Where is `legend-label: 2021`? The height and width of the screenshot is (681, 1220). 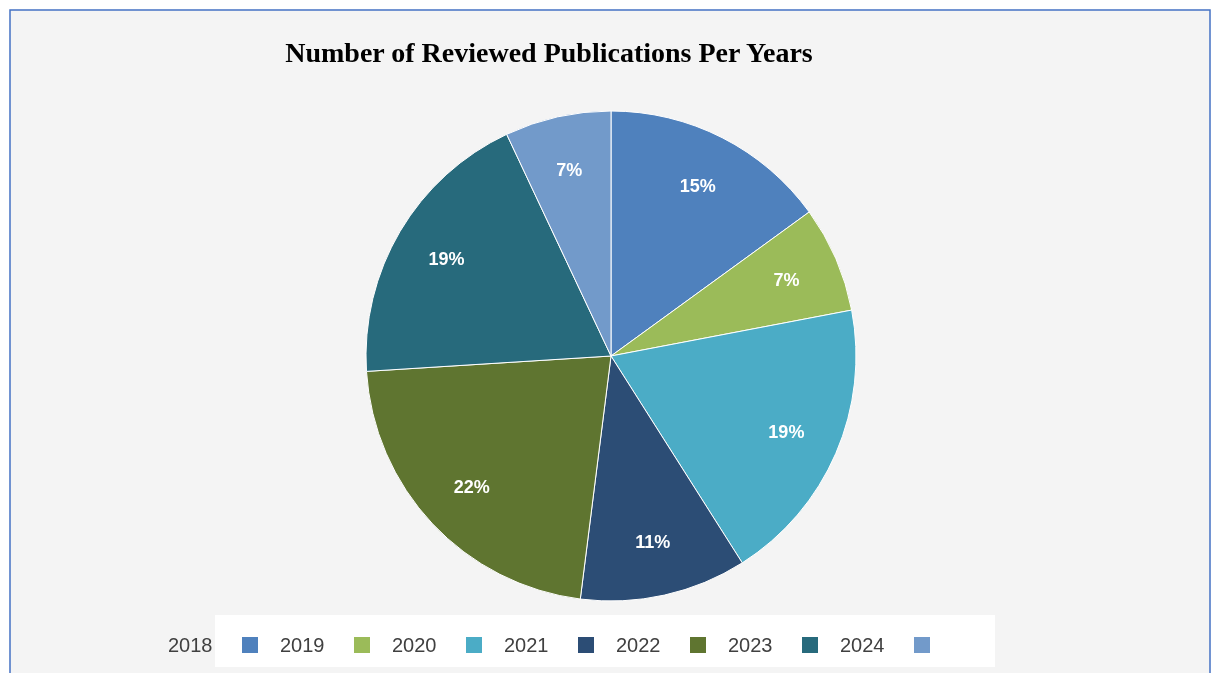
legend-label: 2021 is located at coordinates (526, 645).